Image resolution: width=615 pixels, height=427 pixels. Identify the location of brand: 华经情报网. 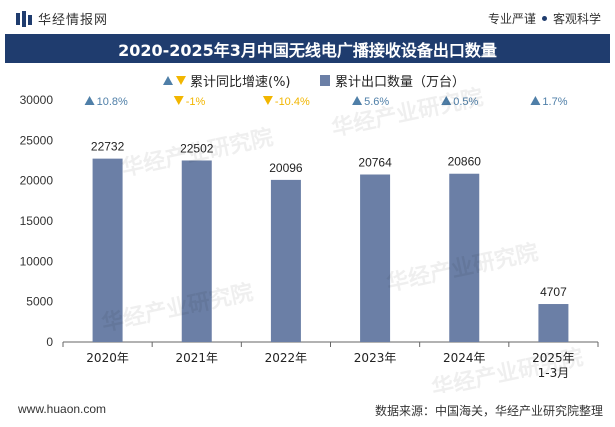
(62, 18).